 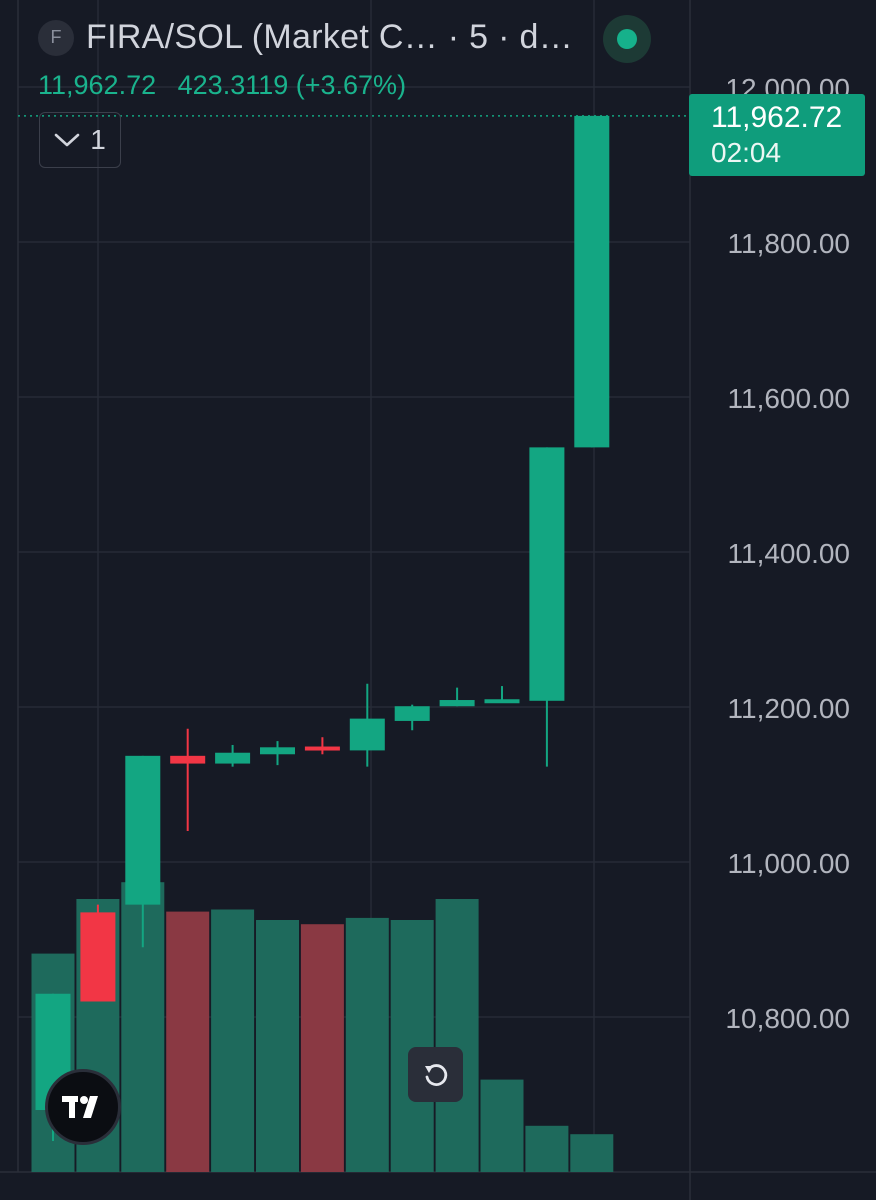 I want to click on reset-chart-button, so click(x=435, y=1074).